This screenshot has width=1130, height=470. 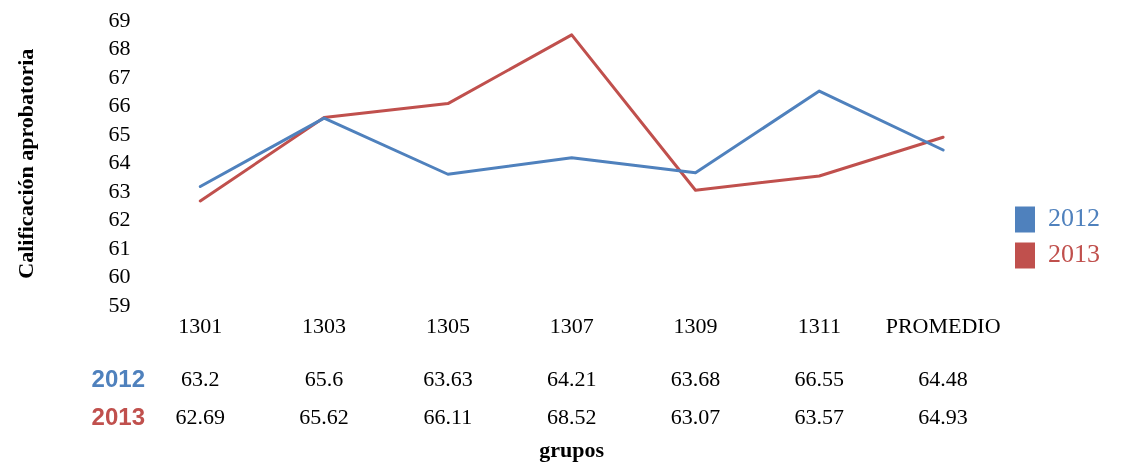 I want to click on x-tick-label: PROMEDIO, so click(x=943, y=326).